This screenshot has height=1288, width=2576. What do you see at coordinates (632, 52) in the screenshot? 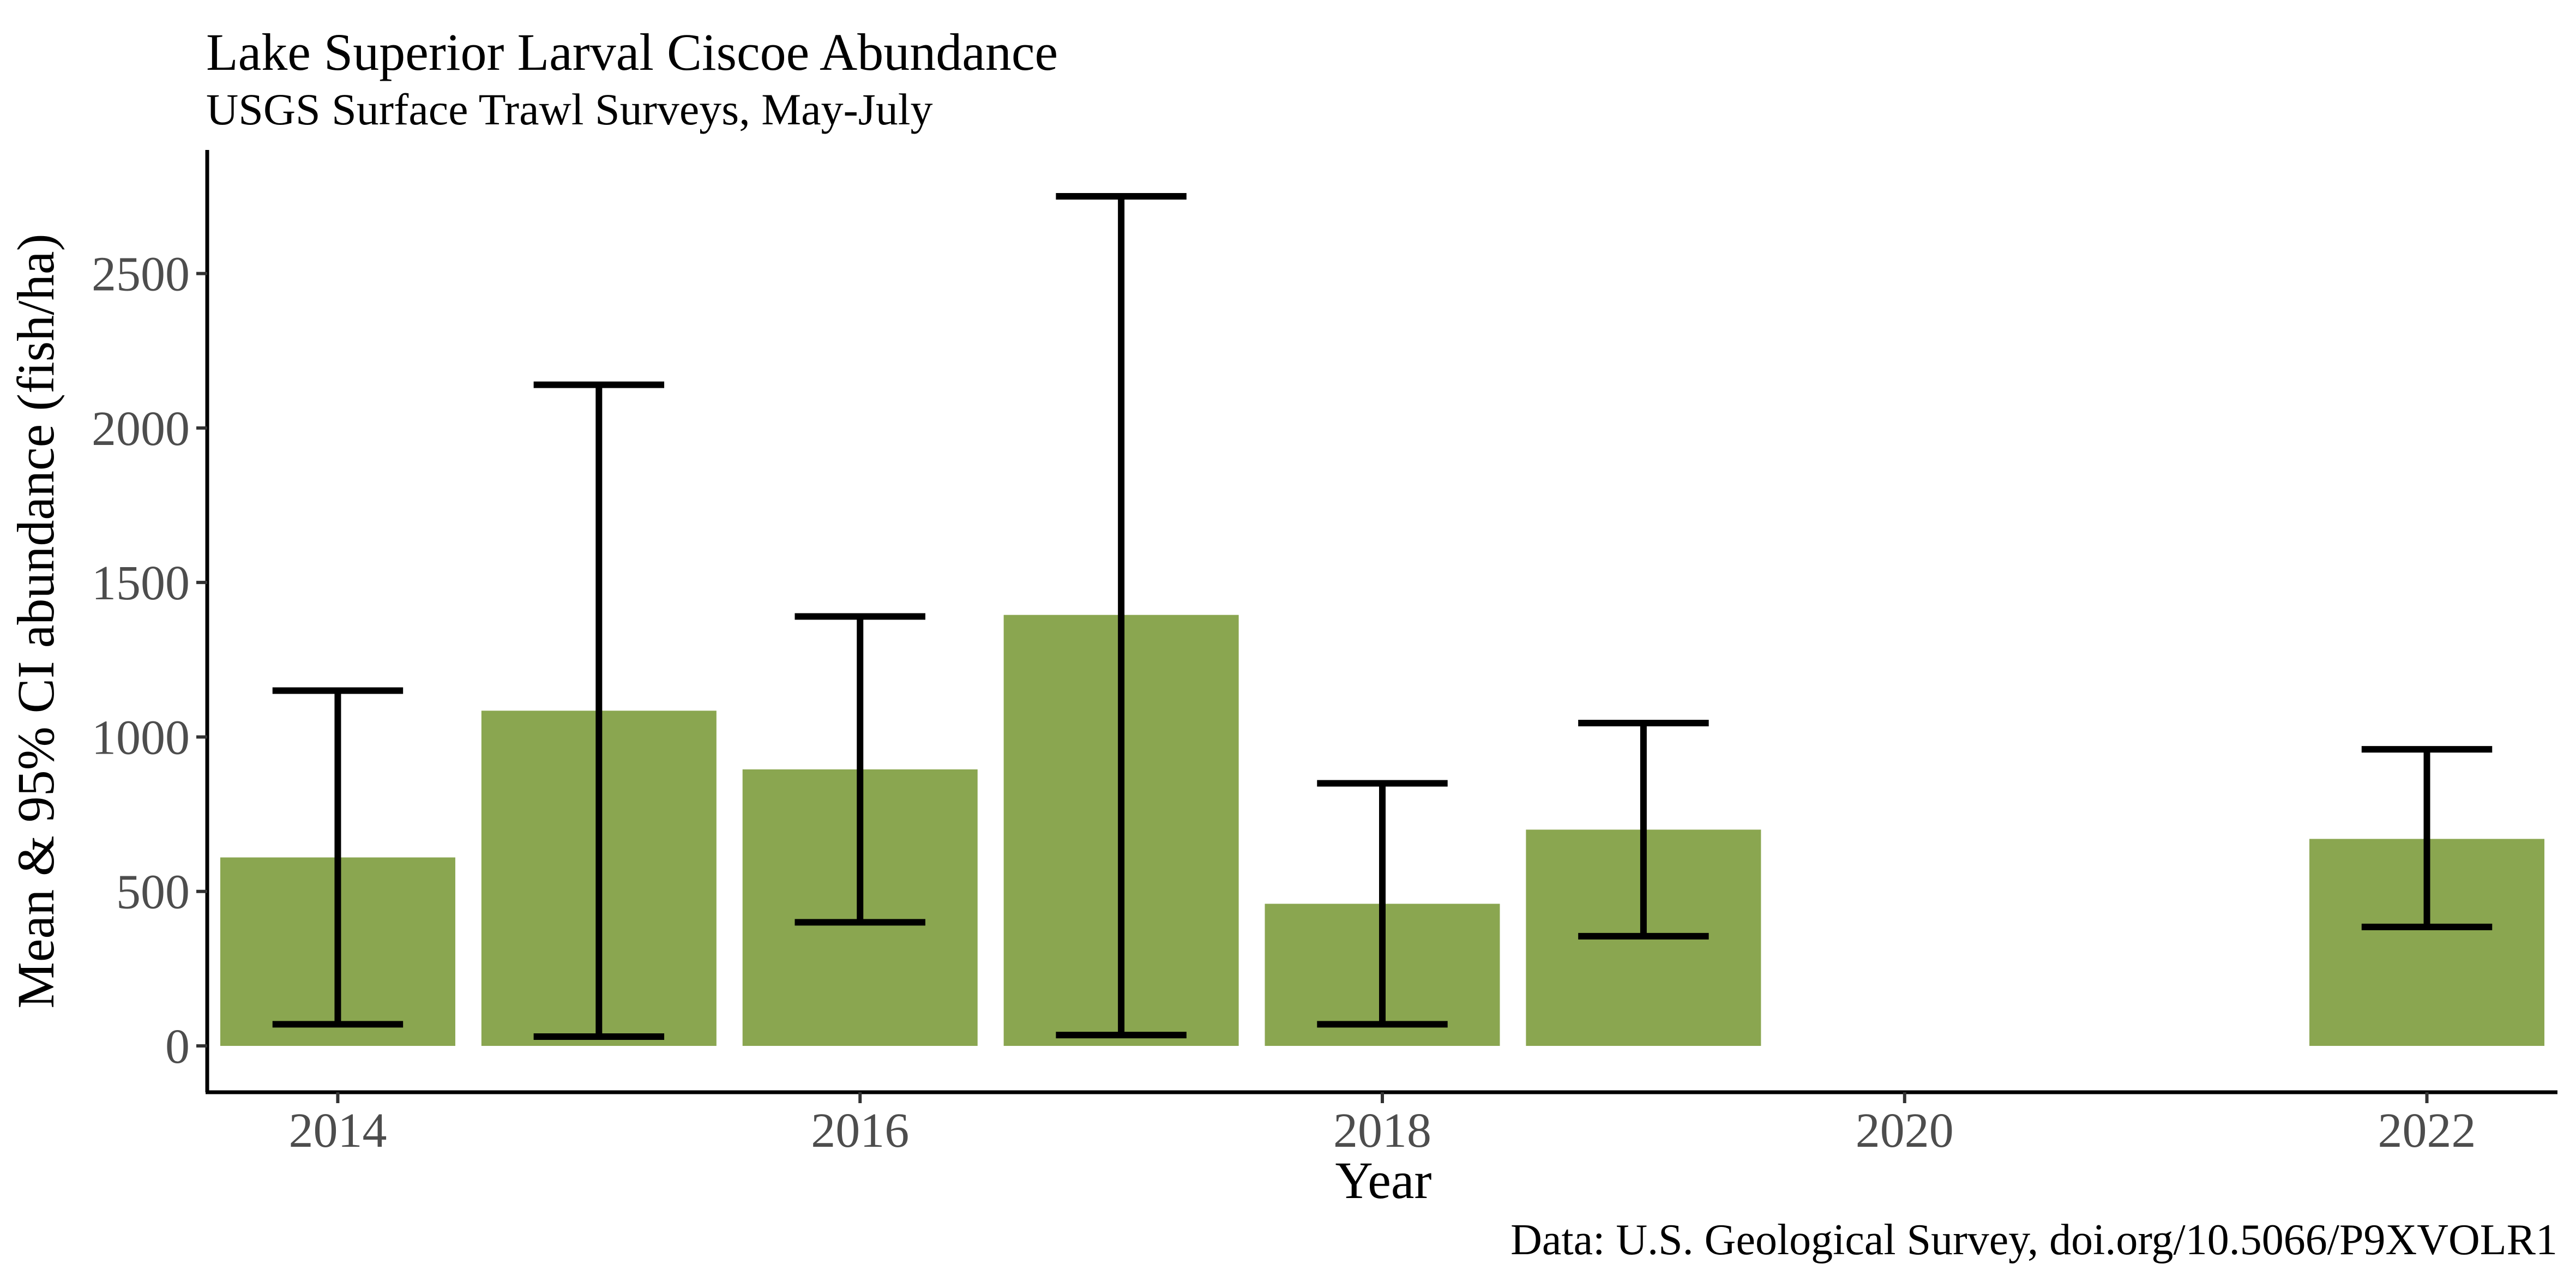
I see `chart-title: Lake Superior Larval Ciscoe Abundance` at bounding box center [632, 52].